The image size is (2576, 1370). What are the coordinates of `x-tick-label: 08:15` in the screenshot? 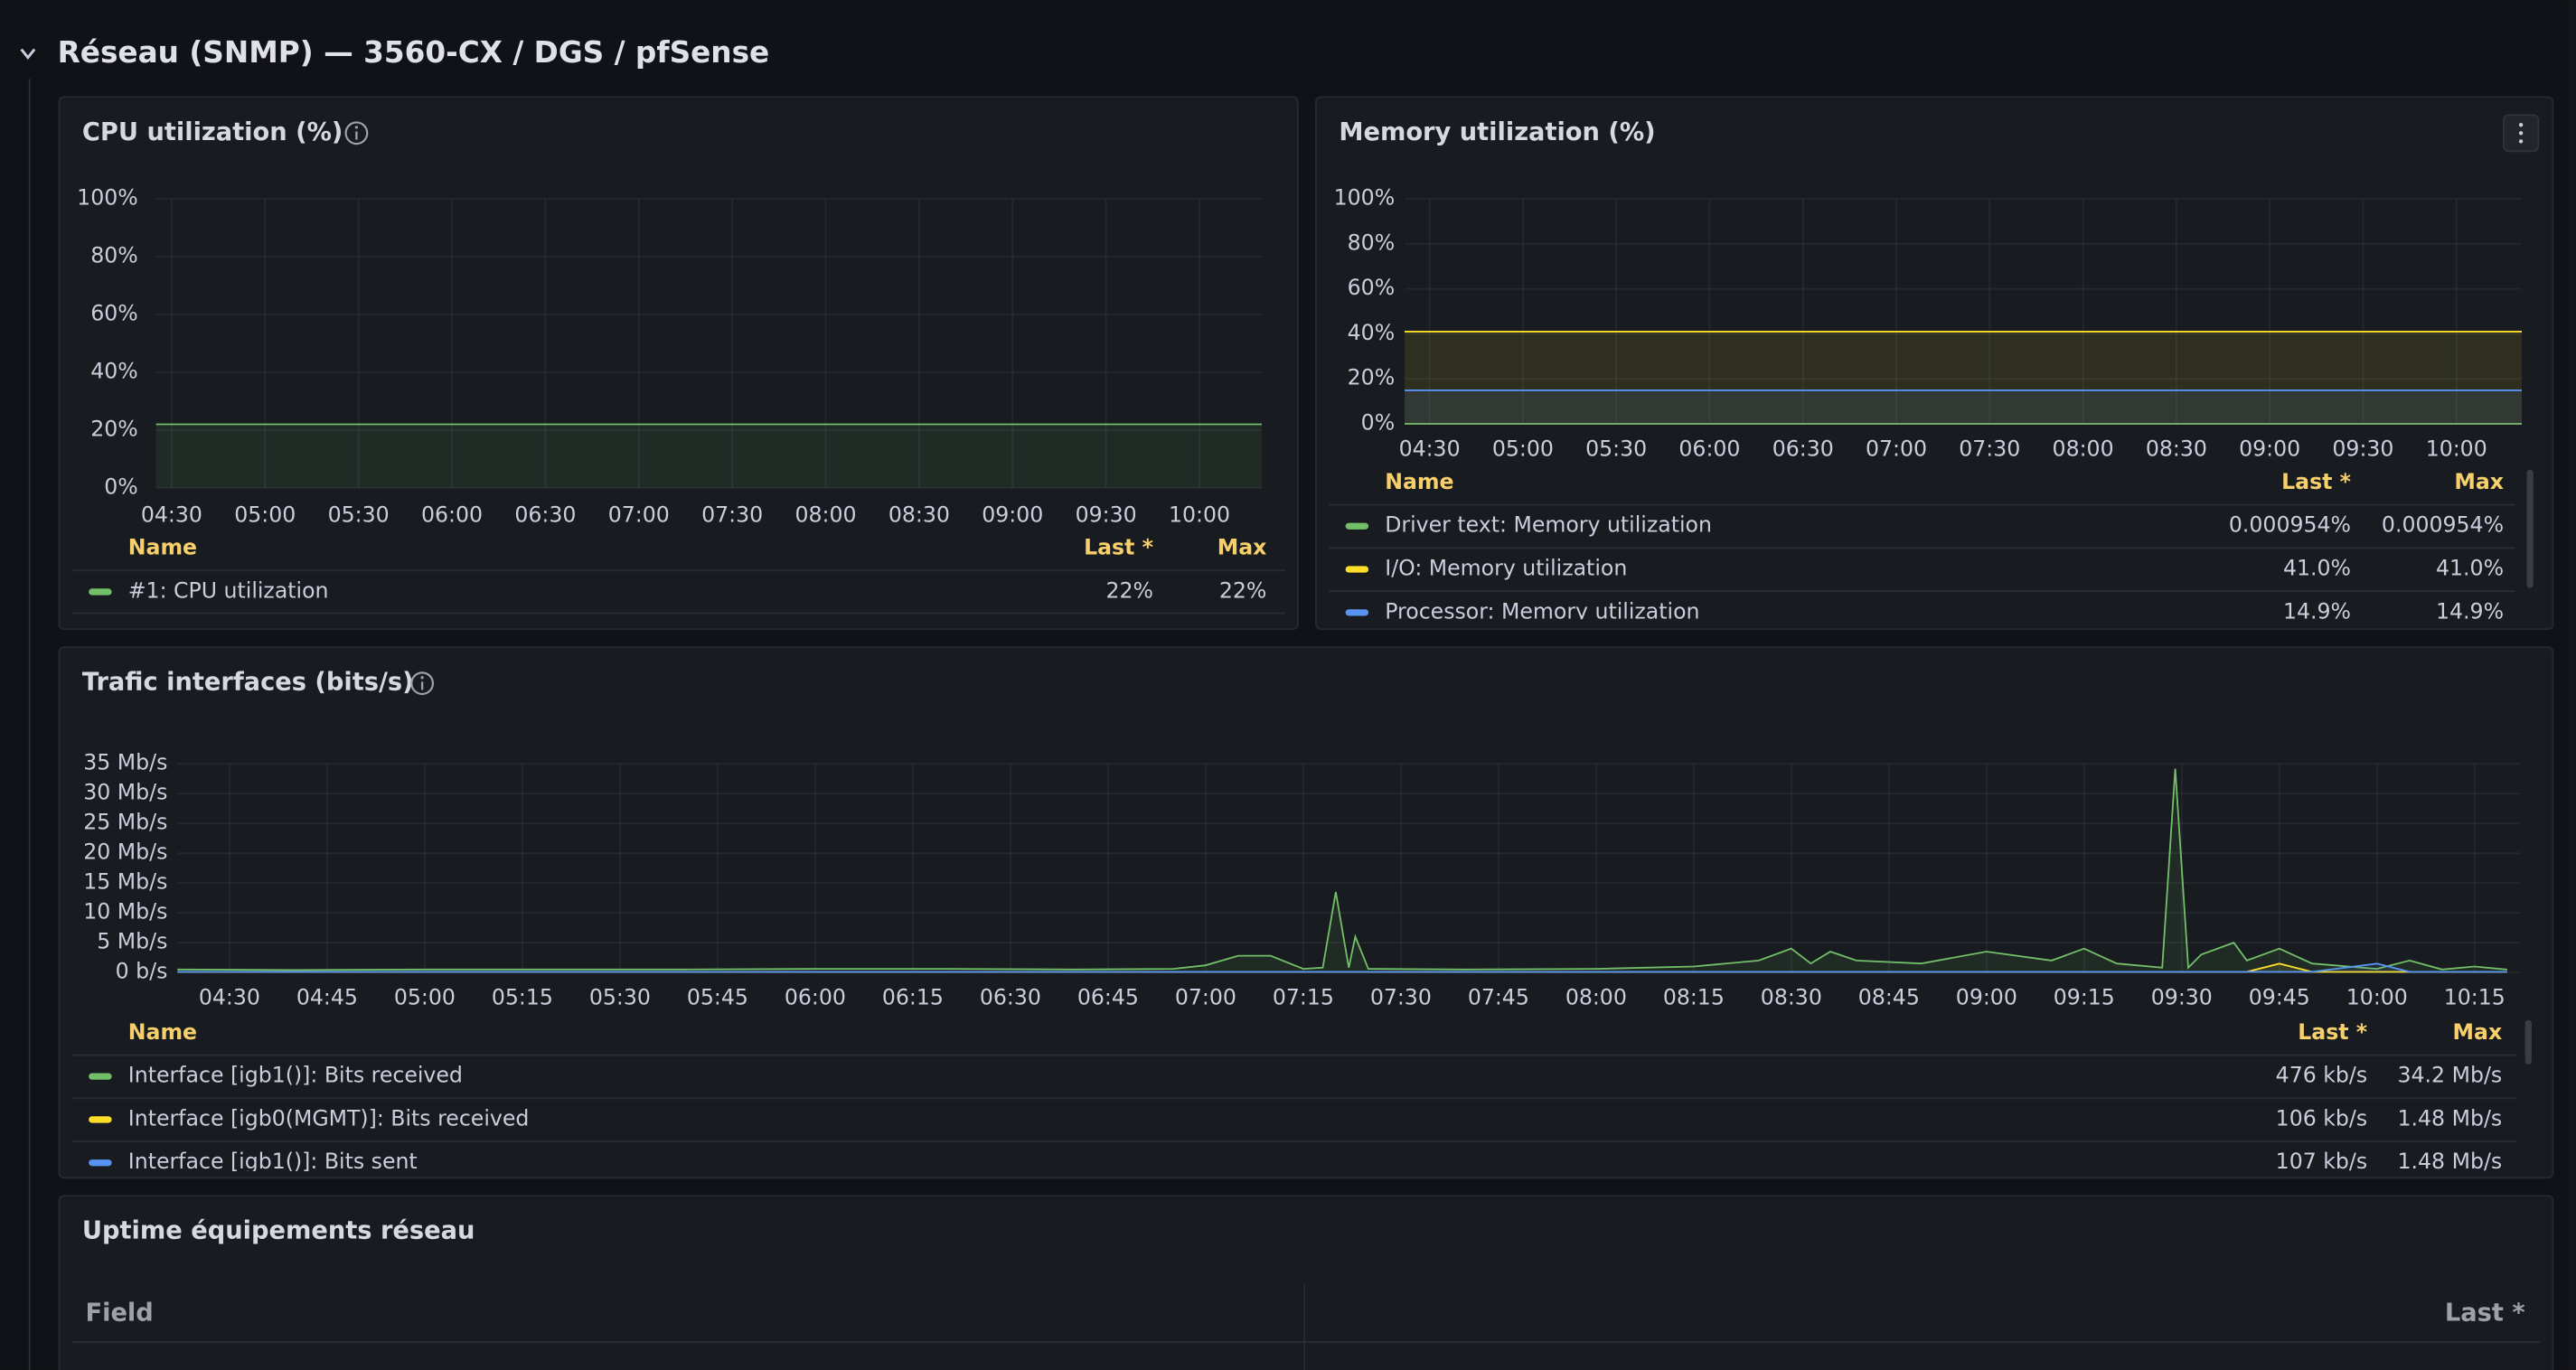 It's located at (1694, 997).